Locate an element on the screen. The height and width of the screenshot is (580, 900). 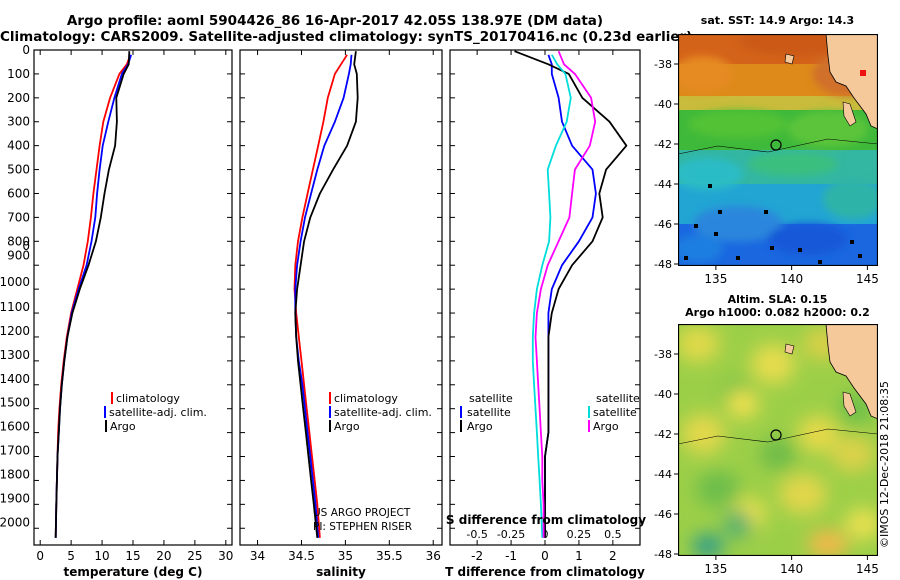
x-tick-label: 1 is located at coordinates (579, 556).